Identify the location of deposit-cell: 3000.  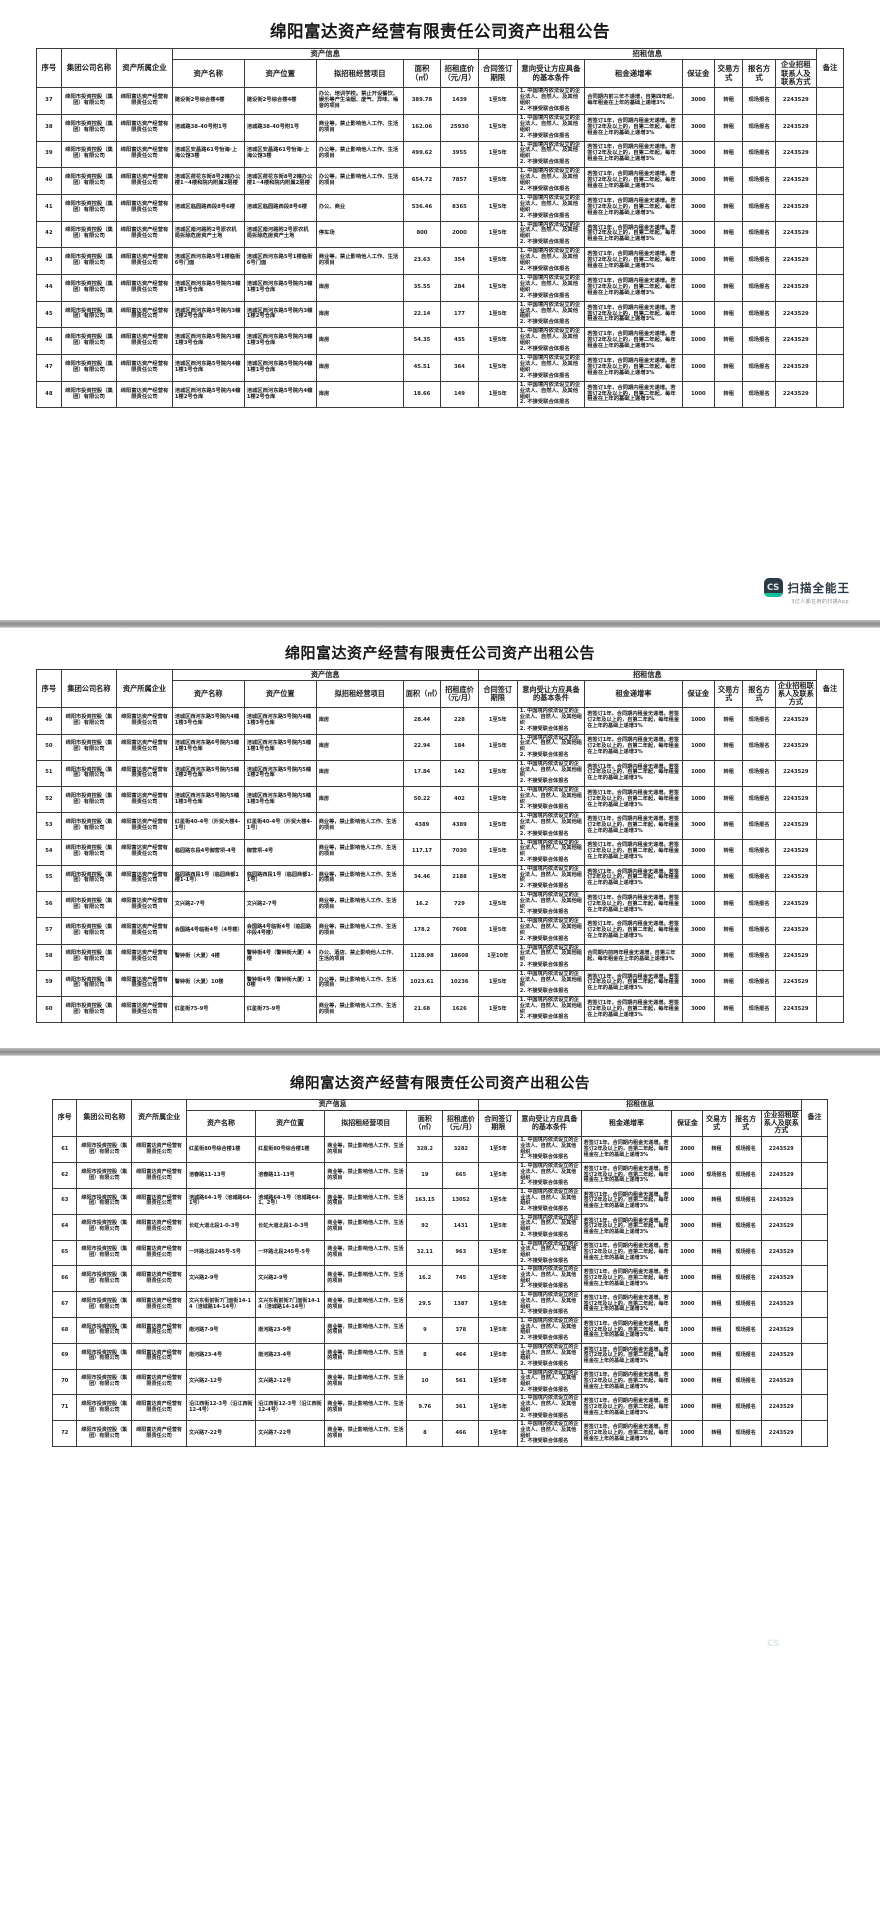
(698, 852).